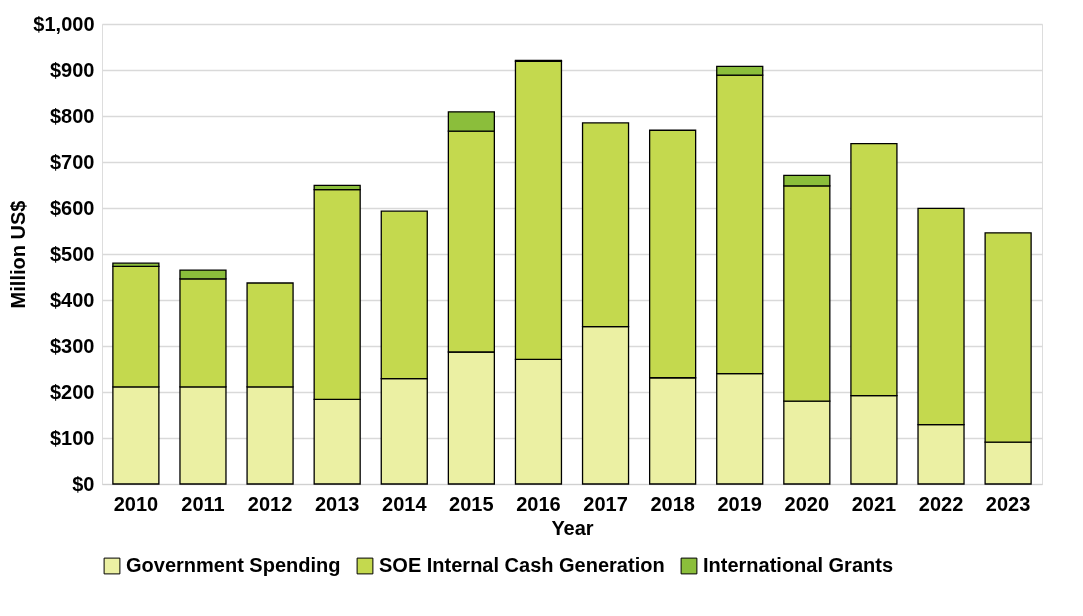 The width and height of the screenshot is (1083, 616). Describe the element at coordinates (72, 345) in the screenshot. I see `y-tick-label: $300` at that location.